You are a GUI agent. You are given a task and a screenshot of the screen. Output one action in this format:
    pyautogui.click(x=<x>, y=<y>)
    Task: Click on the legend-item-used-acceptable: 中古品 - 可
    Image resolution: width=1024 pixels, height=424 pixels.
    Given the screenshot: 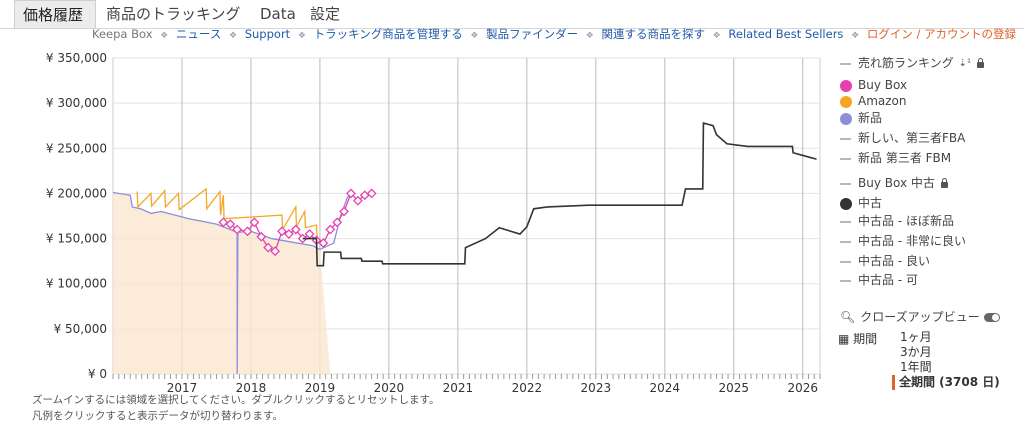 What is the action you would take?
    pyautogui.click(x=879, y=280)
    